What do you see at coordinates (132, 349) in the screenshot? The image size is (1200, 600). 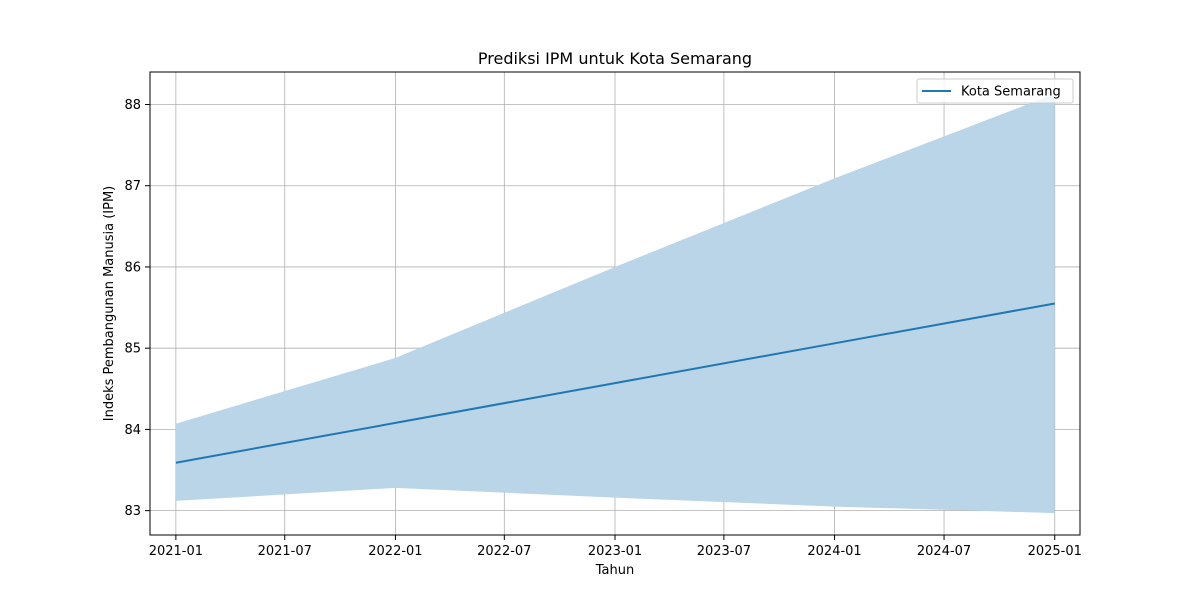 I see `y-tick-label: 85` at bounding box center [132, 349].